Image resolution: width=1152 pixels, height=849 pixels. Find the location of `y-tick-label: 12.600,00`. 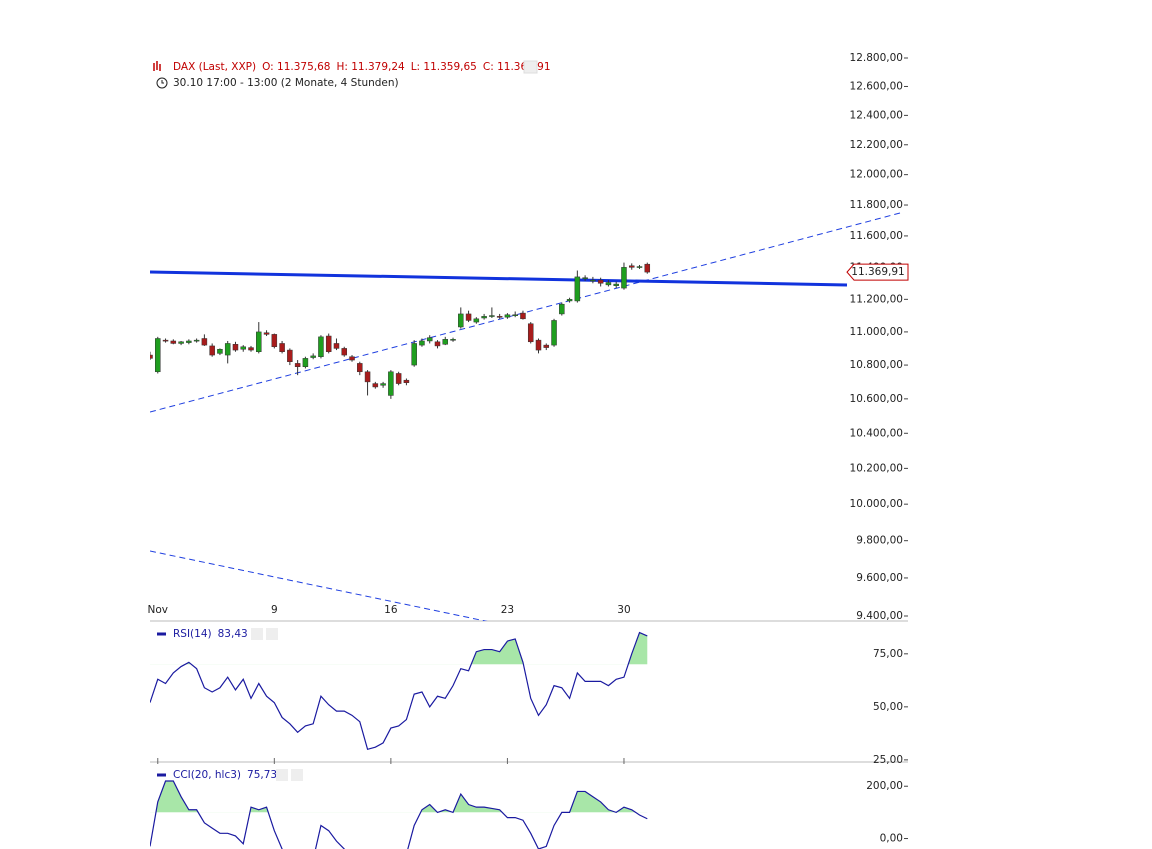

y-tick-label: 12.600,00 is located at coordinates (876, 86).